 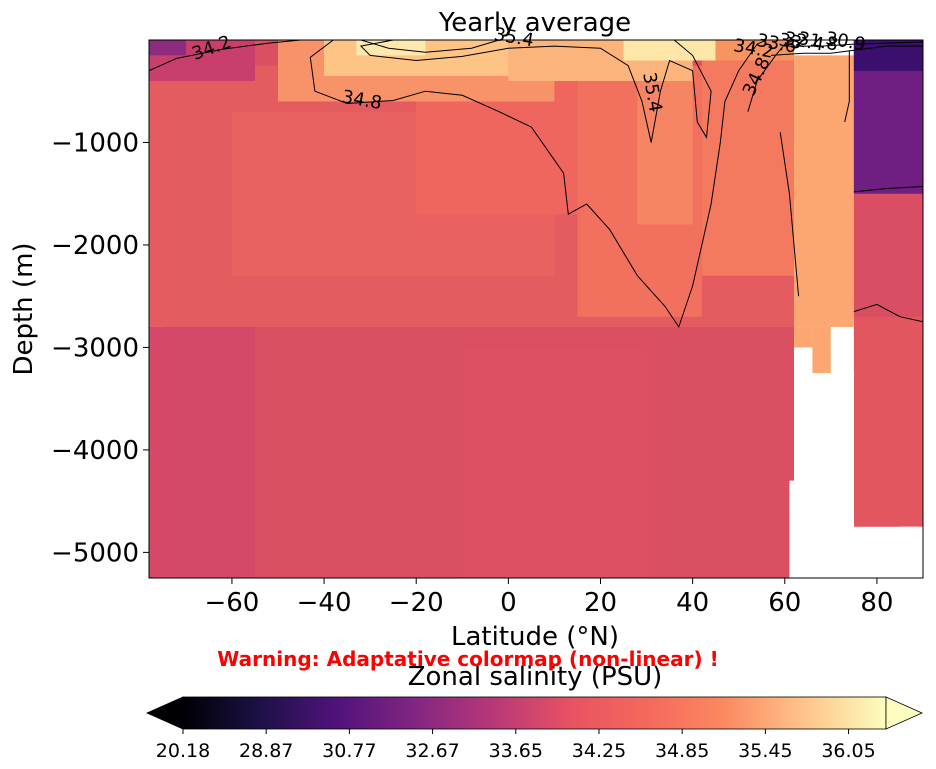 What do you see at coordinates (430, 46) in the screenshot?
I see `contour-35-4-core` at bounding box center [430, 46].